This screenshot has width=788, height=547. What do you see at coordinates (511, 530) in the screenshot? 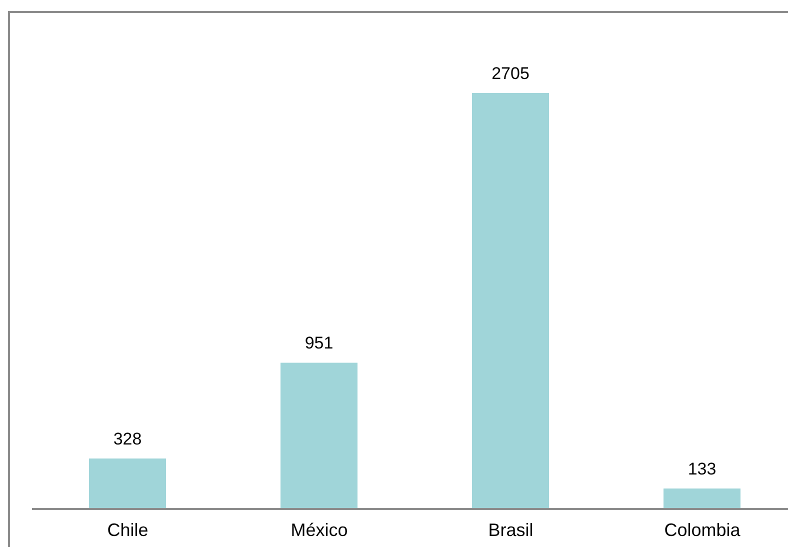
I see `x-tick-label: Brasil` at bounding box center [511, 530].